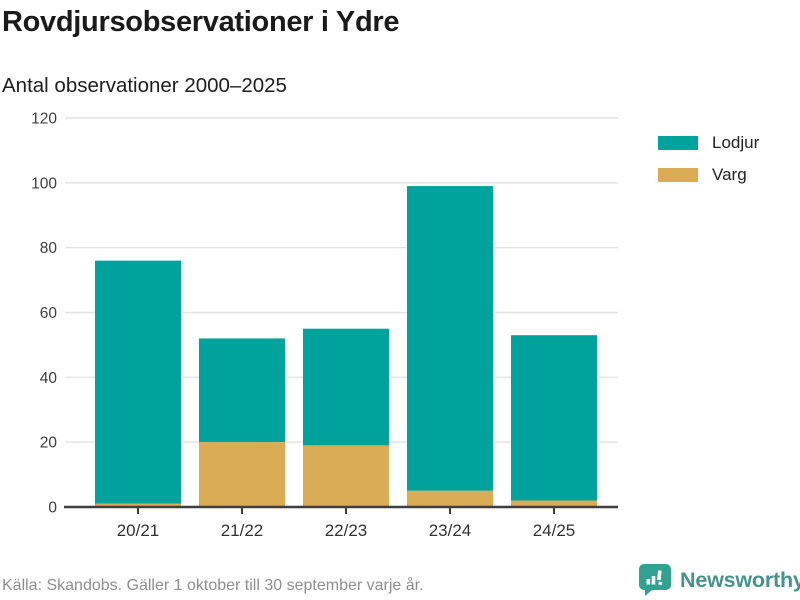  Describe the element at coordinates (242, 530) in the screenshot. I see `x-tick-label: 21/22` at that location.